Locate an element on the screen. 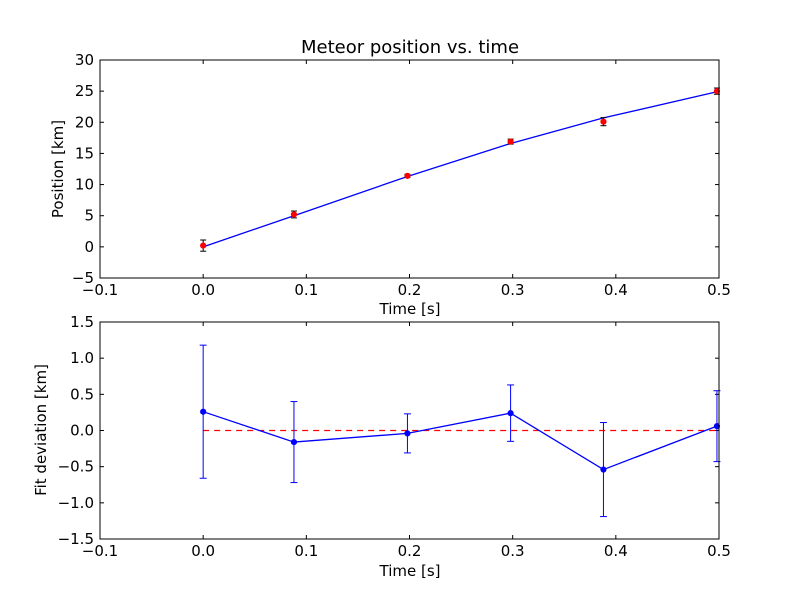  y-tick-label: 0.0 is located at coordinates (82, 431).